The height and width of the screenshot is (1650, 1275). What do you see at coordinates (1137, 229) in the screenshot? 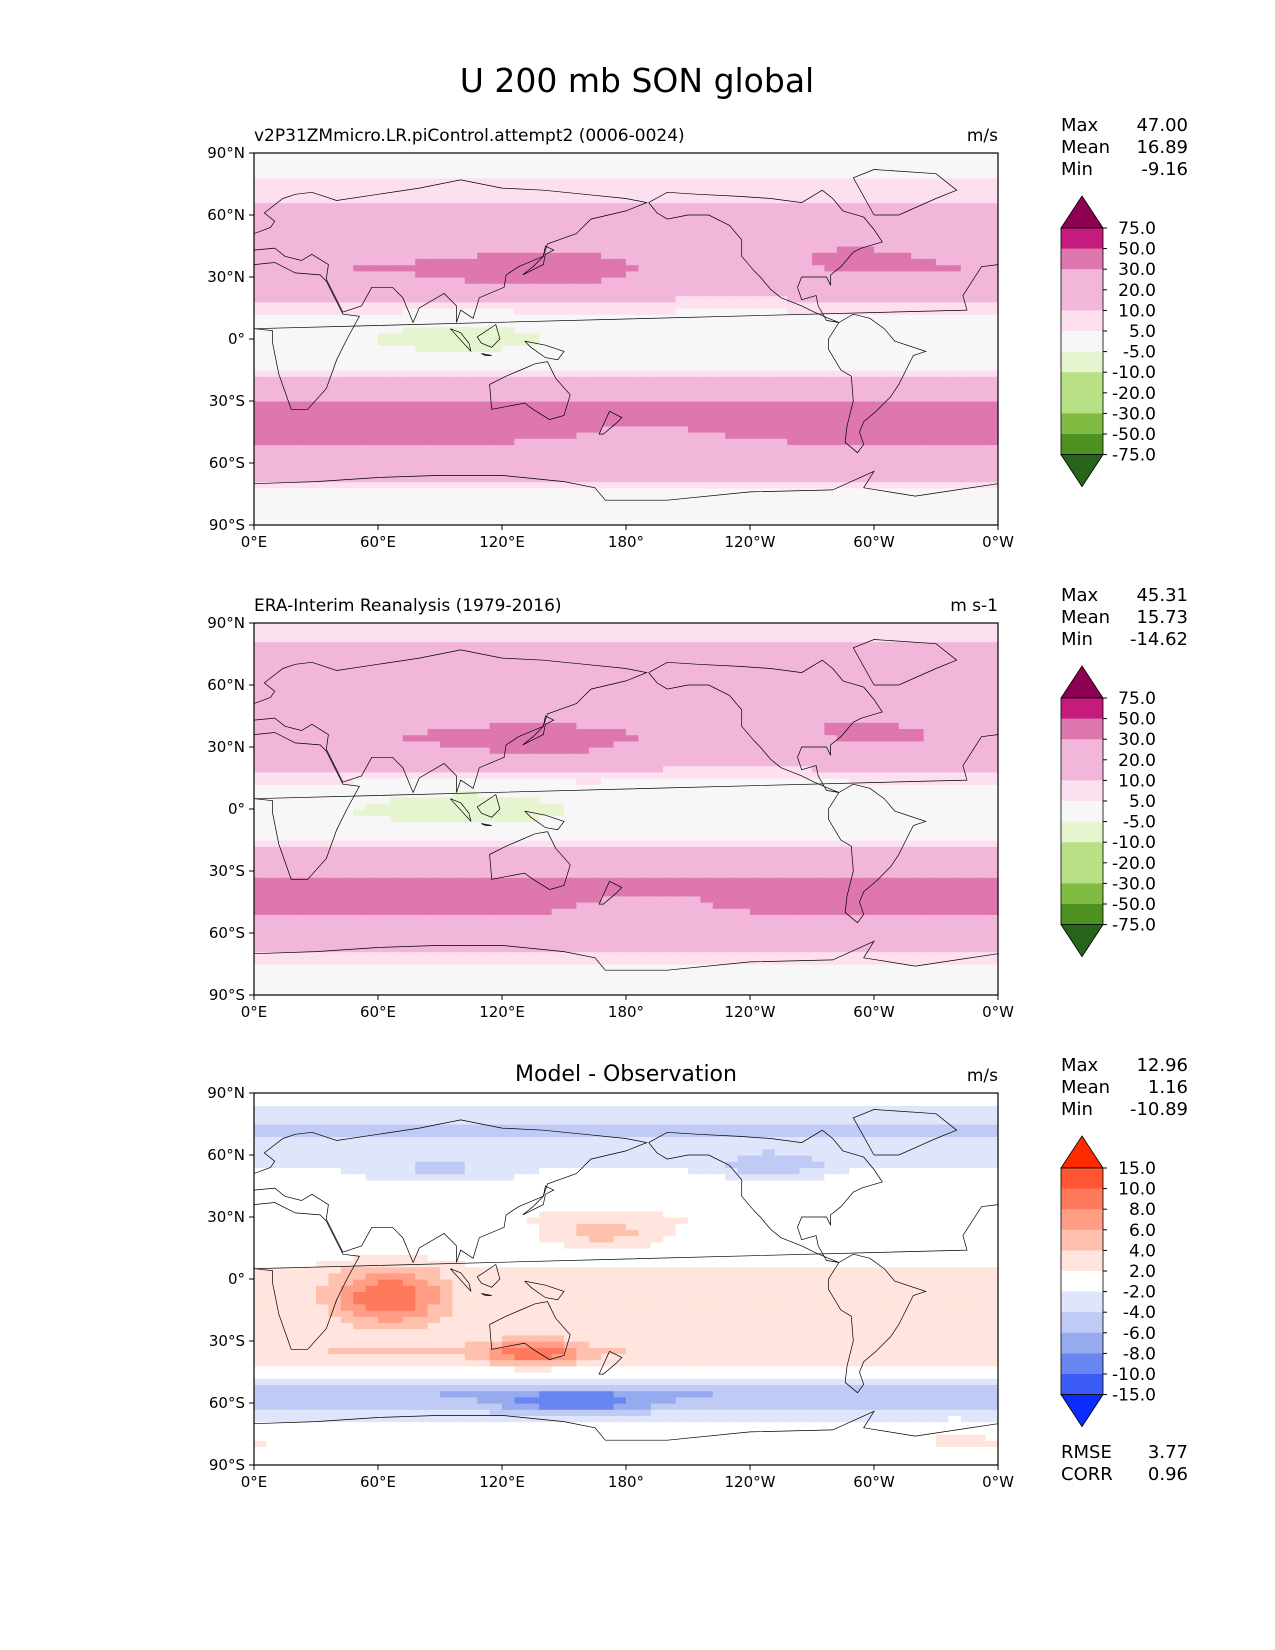
I see `colorbar-label: 75.0` at bounding box center [1137, 229].